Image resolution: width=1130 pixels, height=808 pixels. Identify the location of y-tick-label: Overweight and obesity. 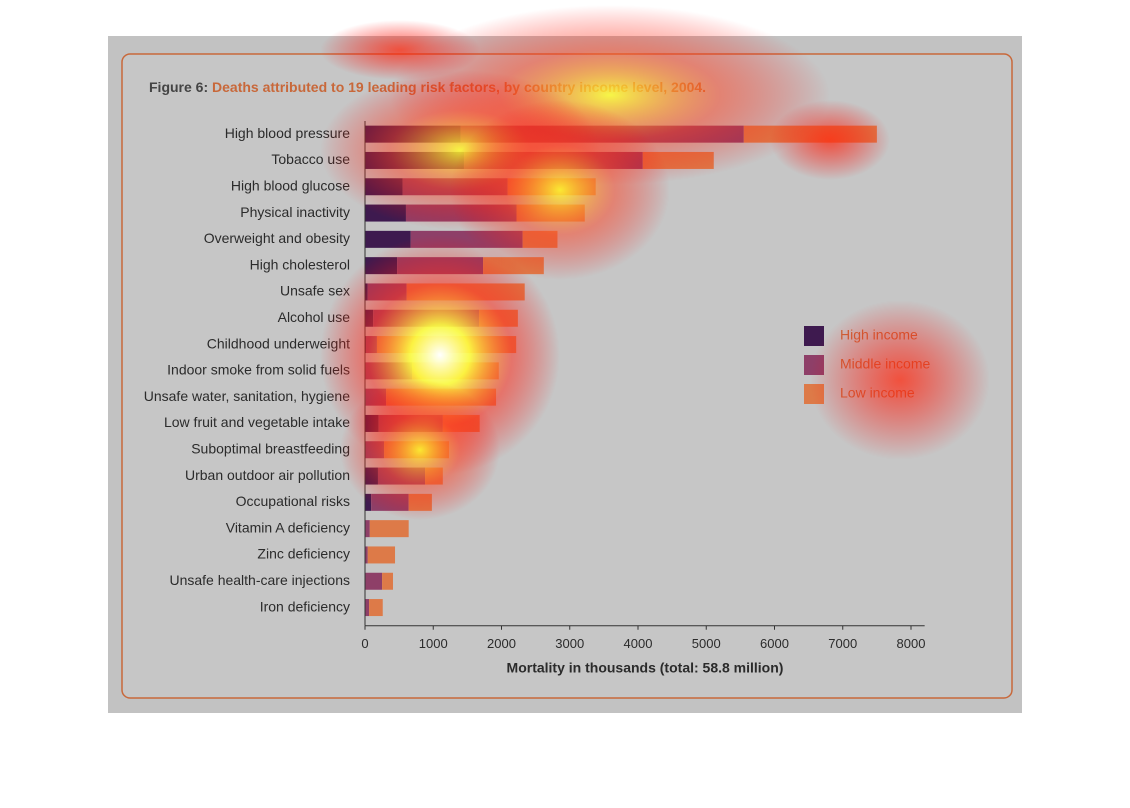
(277, 238).